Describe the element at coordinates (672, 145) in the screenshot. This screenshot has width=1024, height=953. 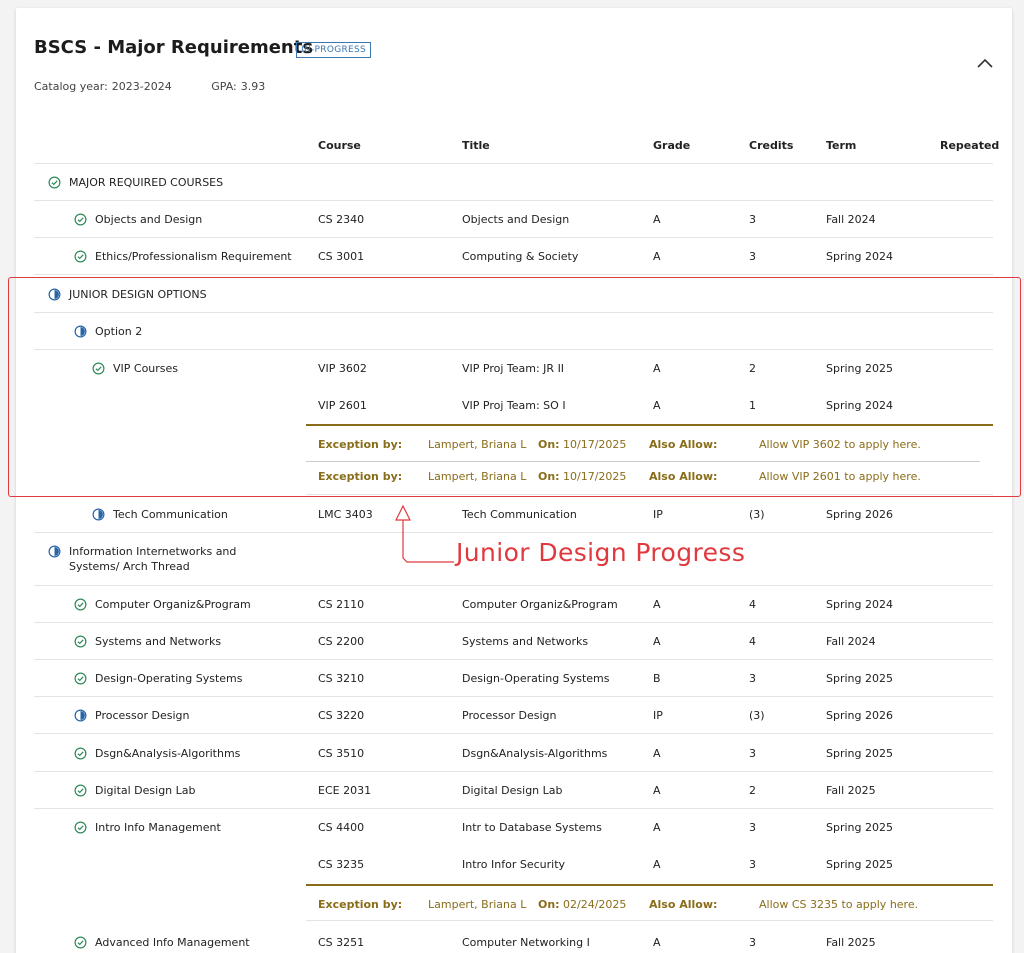
I see `col-grade: Grade` at that location.